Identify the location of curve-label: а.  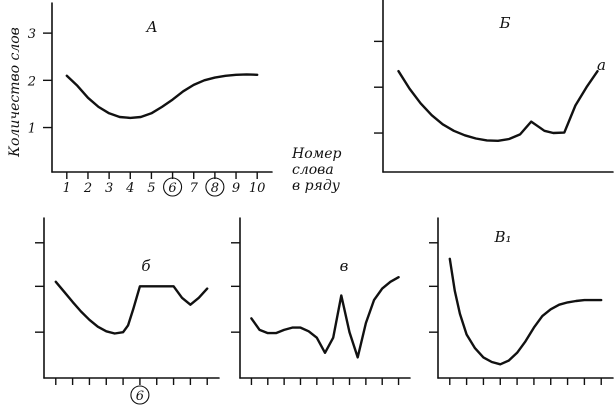
(601, 65).